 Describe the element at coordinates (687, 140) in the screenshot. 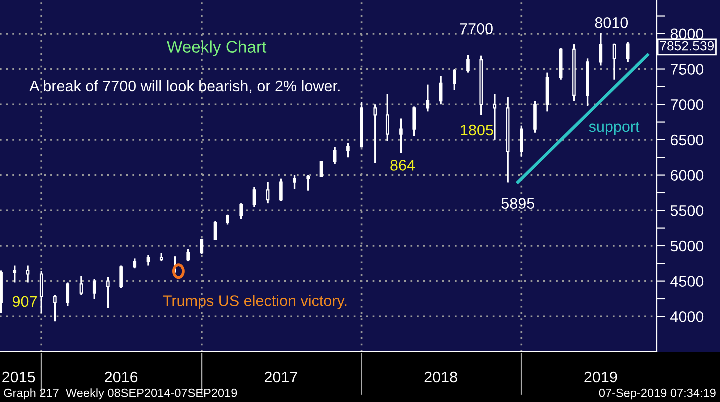

I see `y-tick-label: 6500` at that location.